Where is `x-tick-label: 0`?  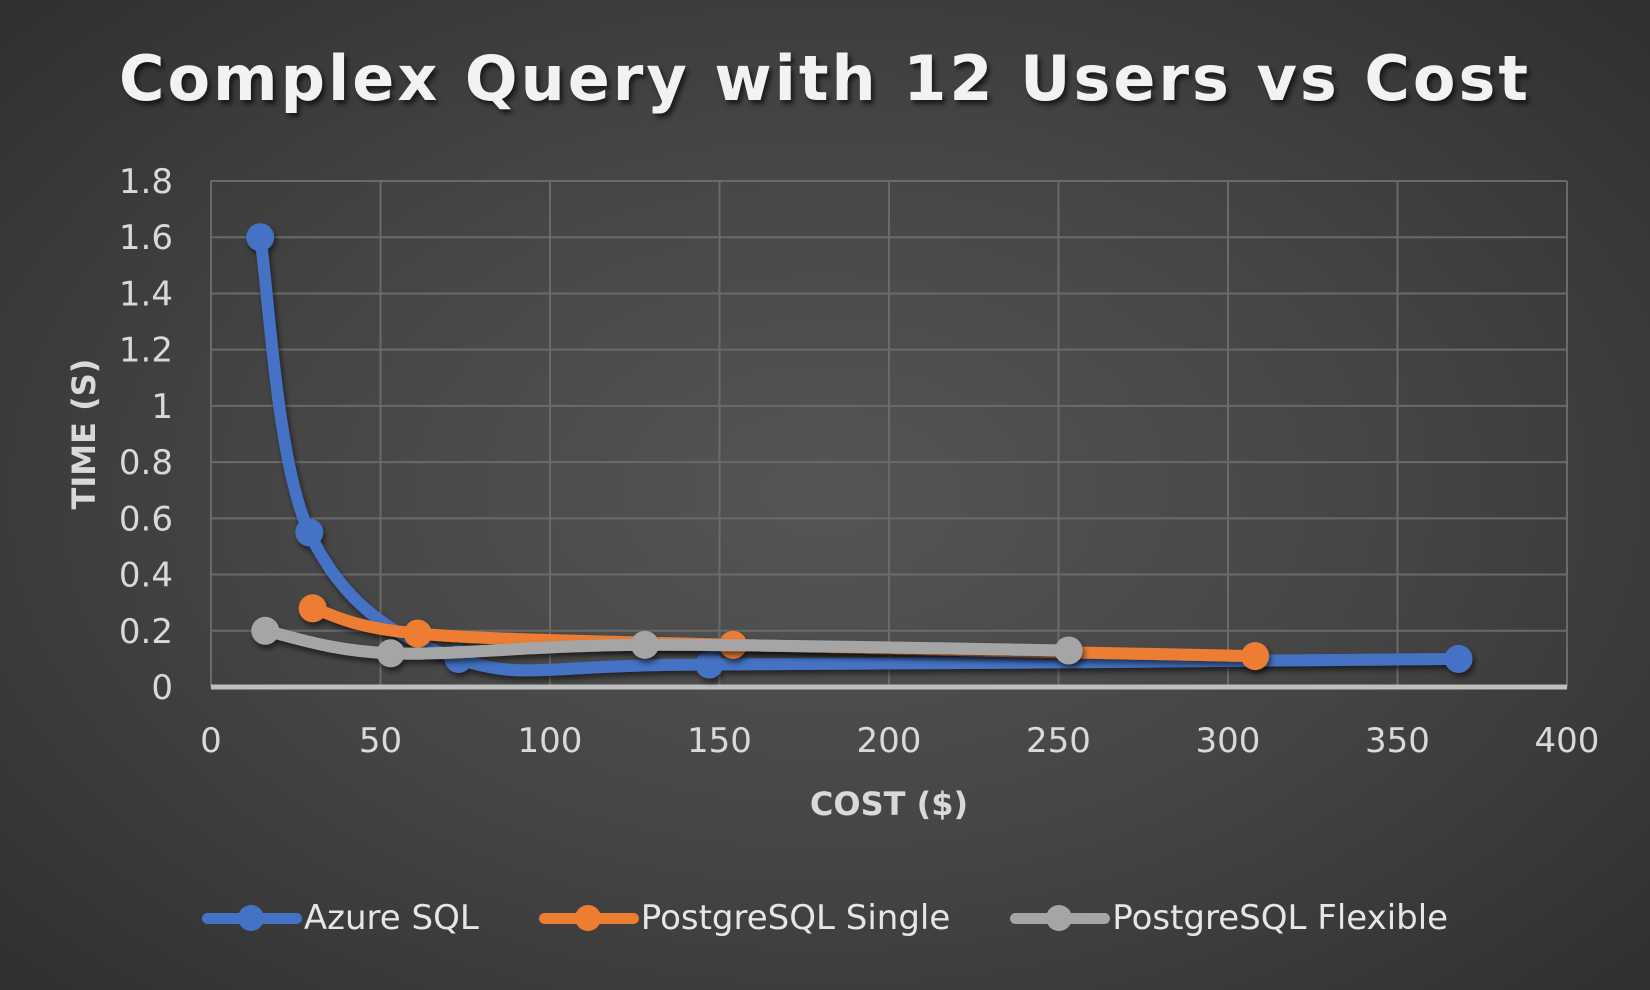
x-tick-label: 0 is located at coordinates (211, 741).